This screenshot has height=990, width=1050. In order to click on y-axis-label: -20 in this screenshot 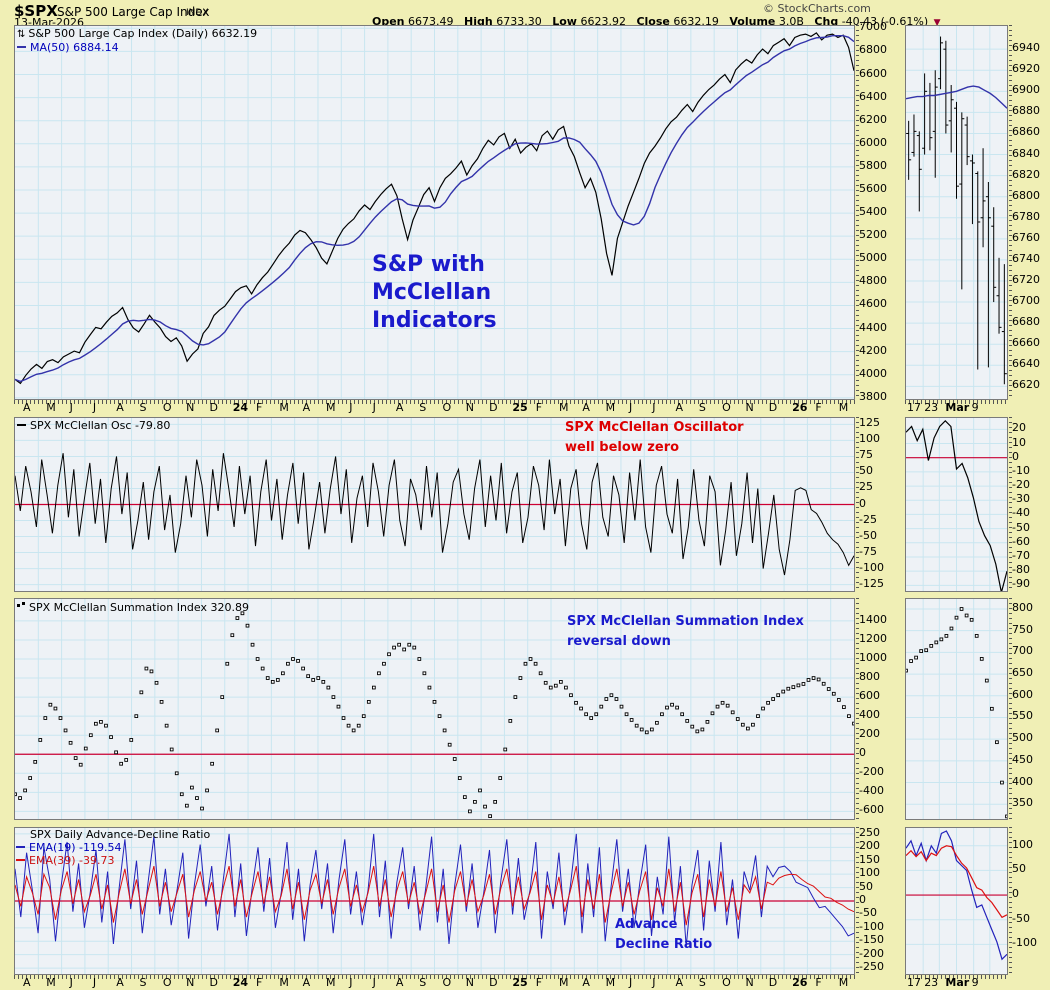, I will do `click(1021, 485)`.